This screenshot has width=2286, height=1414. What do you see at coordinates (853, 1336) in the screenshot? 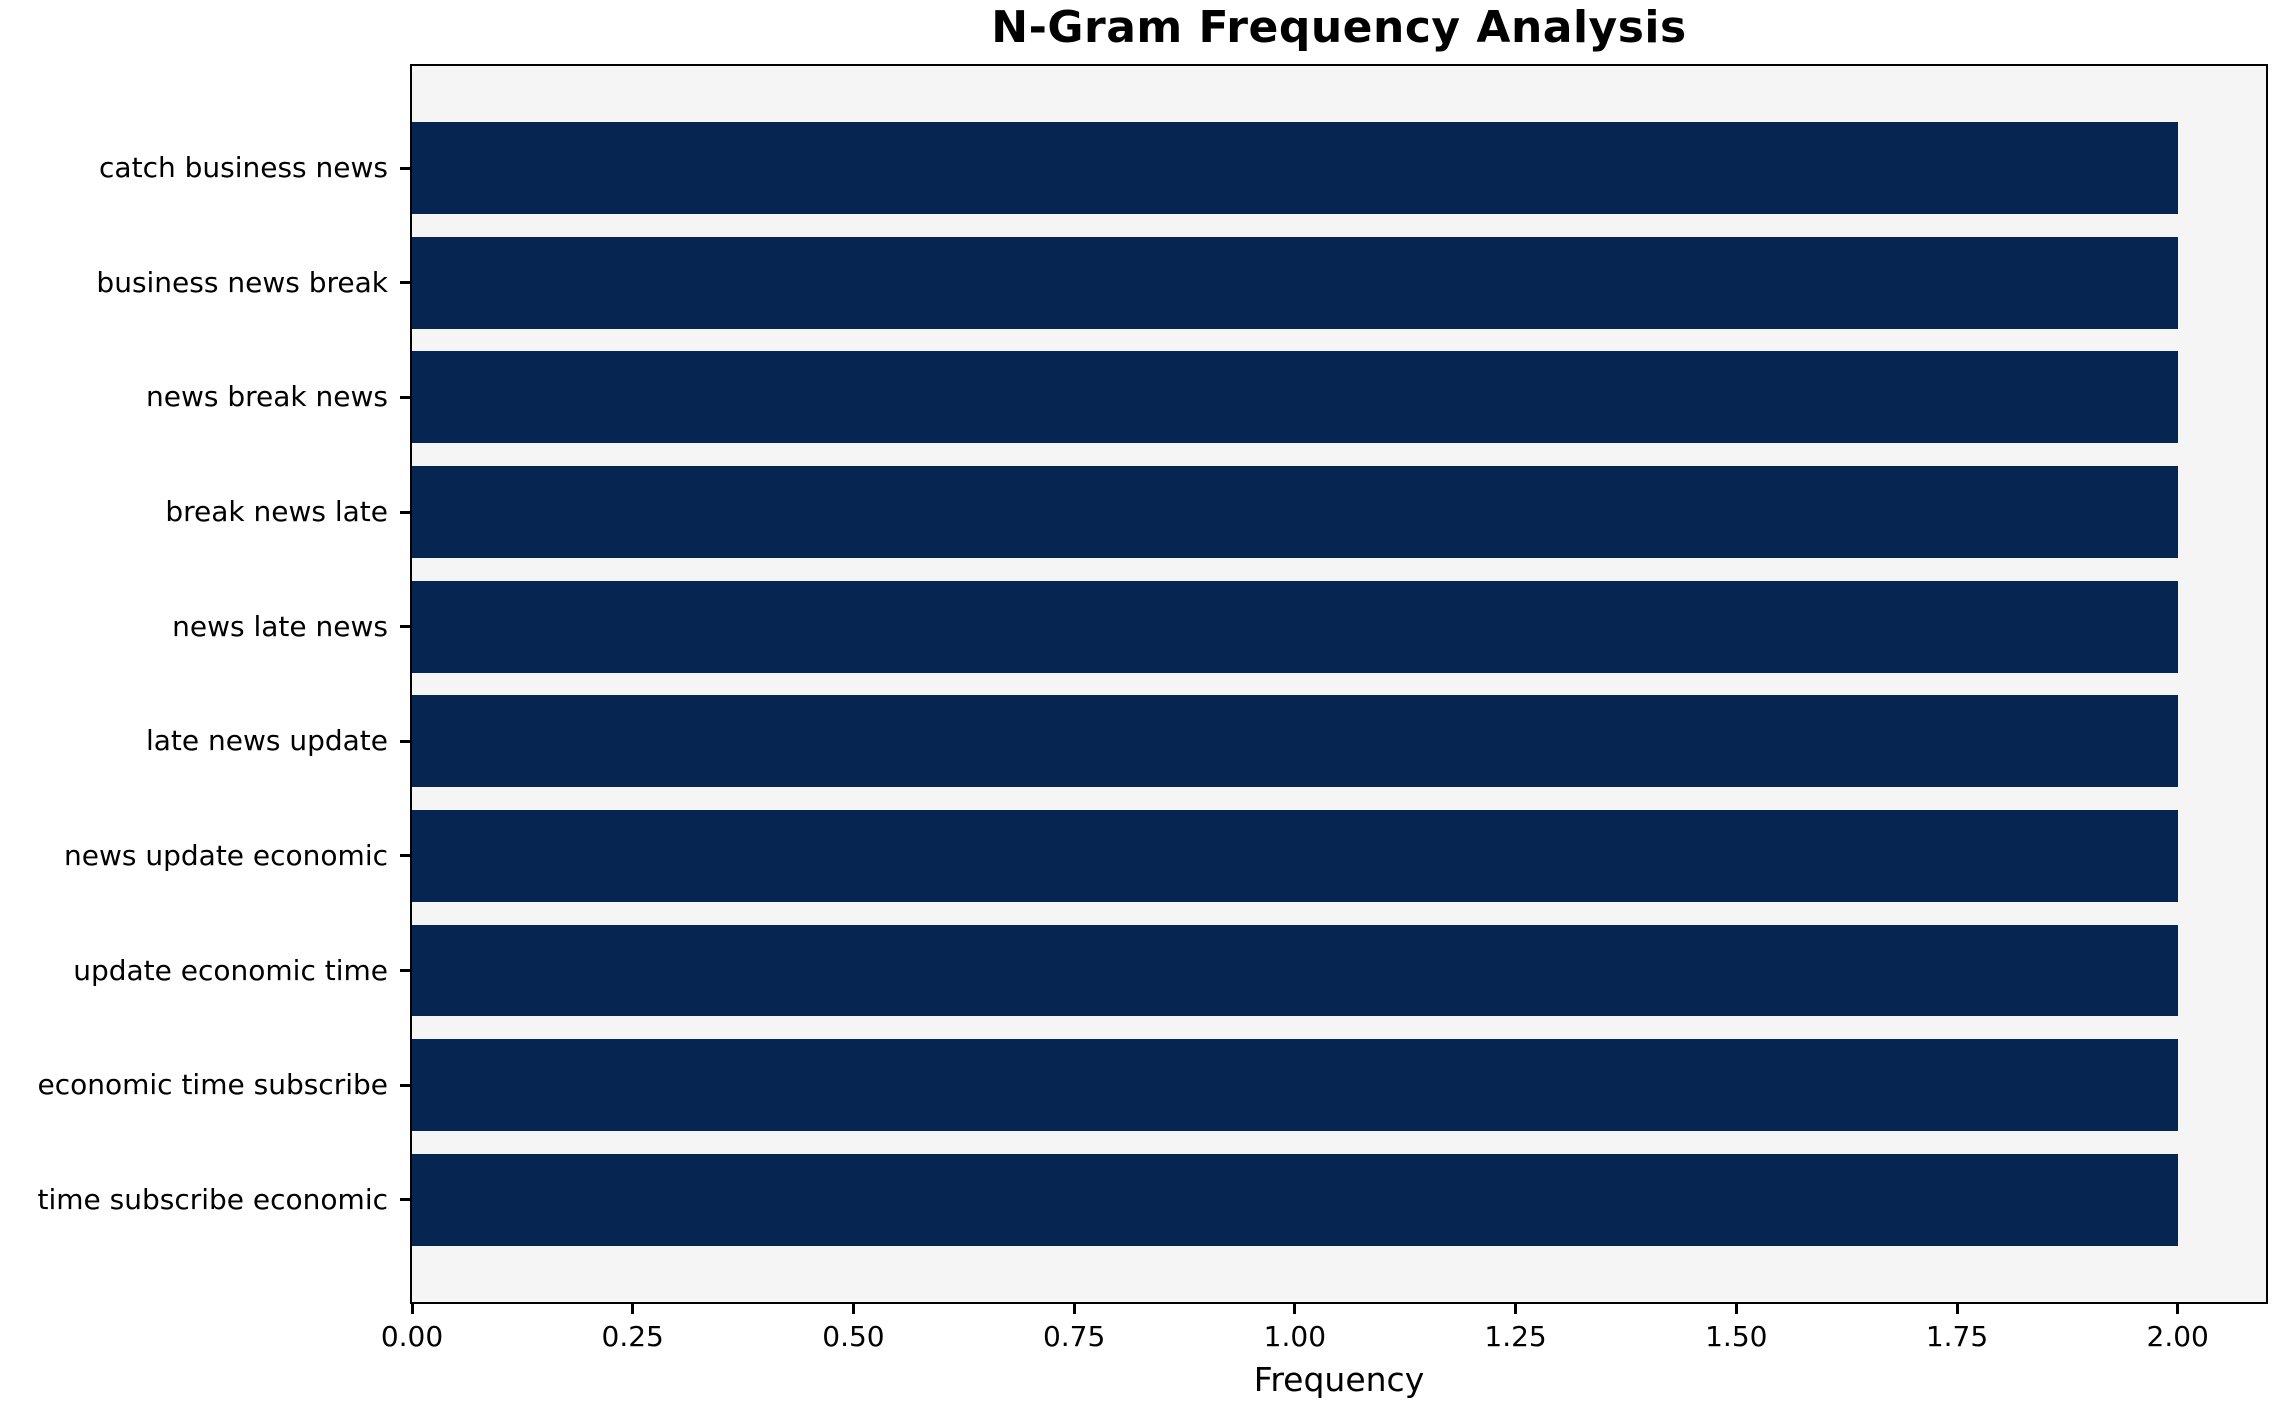
I see `x-tick-label: 0.50` at bounding box center [853, 1336].